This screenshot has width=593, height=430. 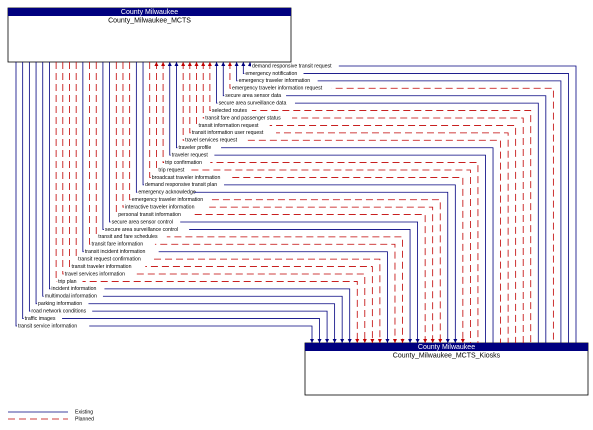 I want to click on flow-label: selected routes, so click(x=230, y=111).